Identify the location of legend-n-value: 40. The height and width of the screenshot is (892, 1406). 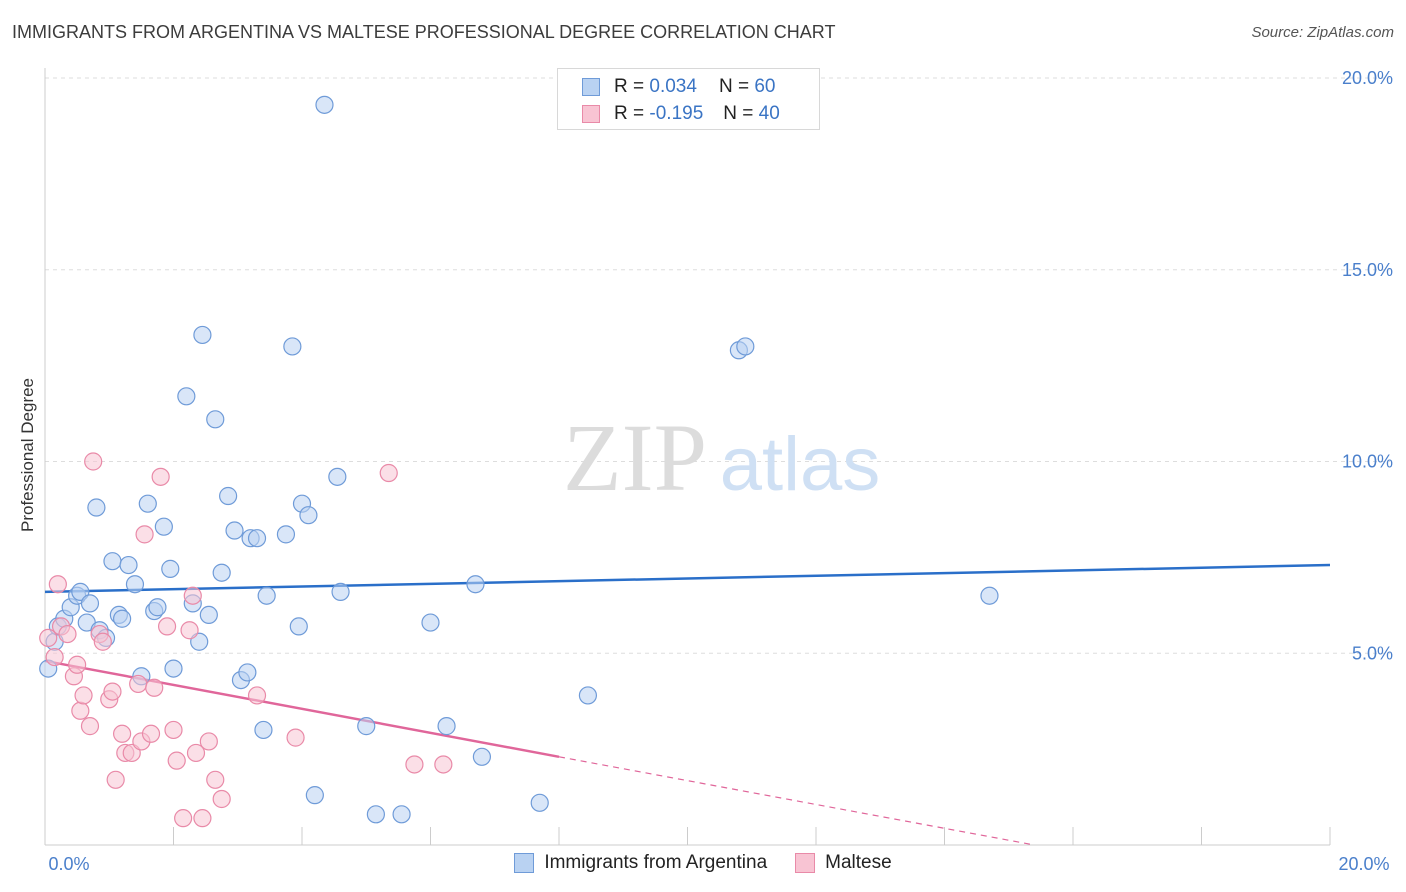
(769, 113).